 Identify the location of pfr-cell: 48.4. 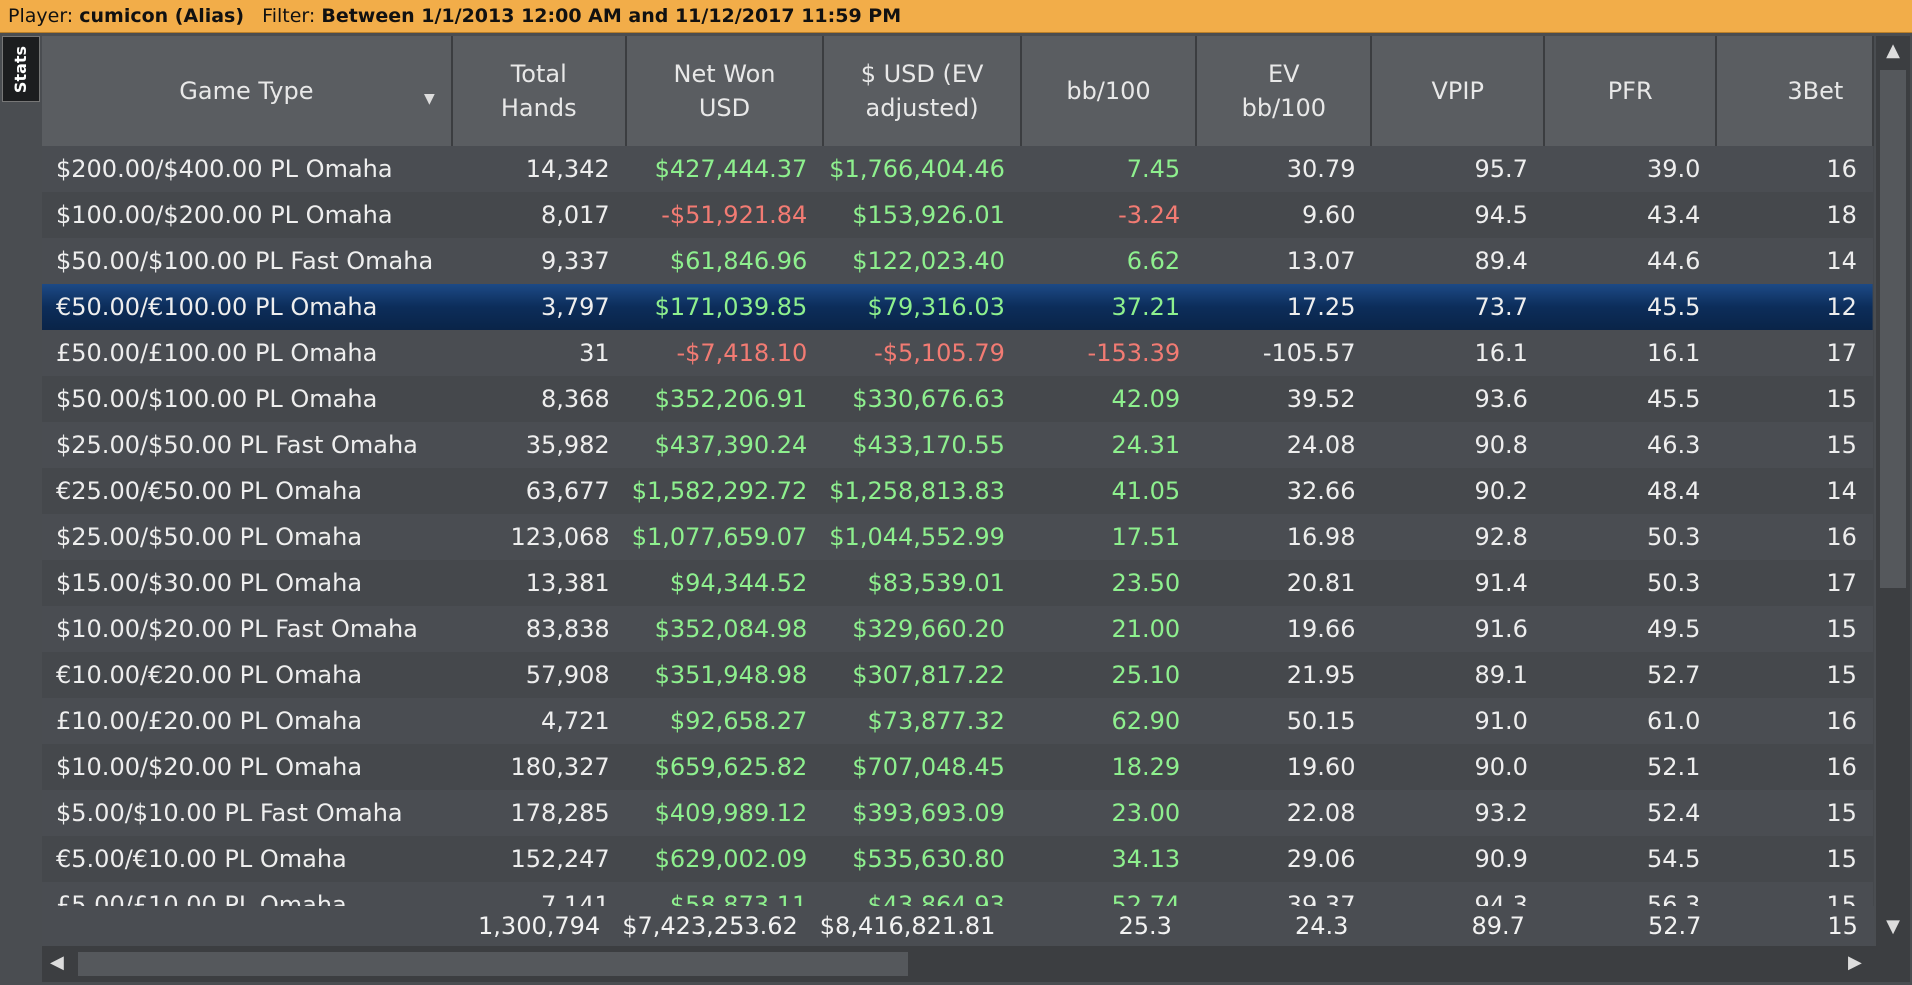
(1673, 491).